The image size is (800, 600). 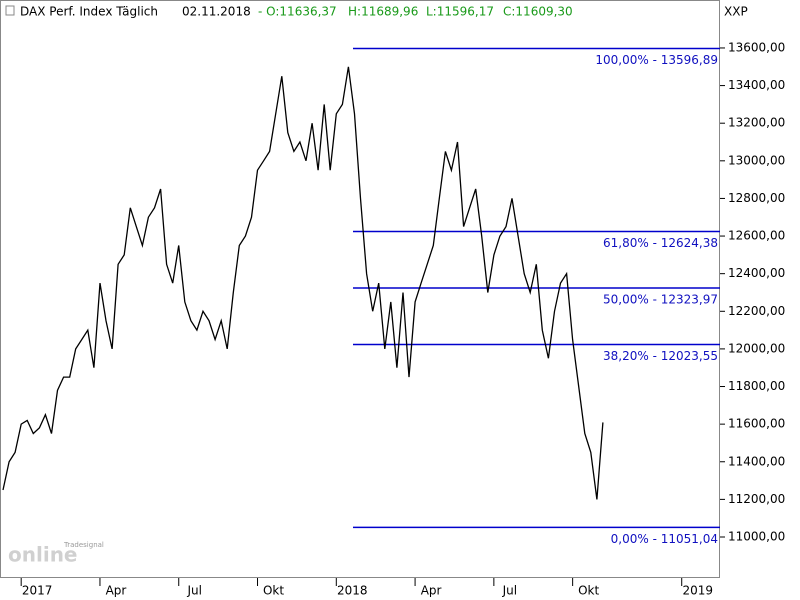 I want to click on x-tick-label: 2018, so click(x=352, y=591).